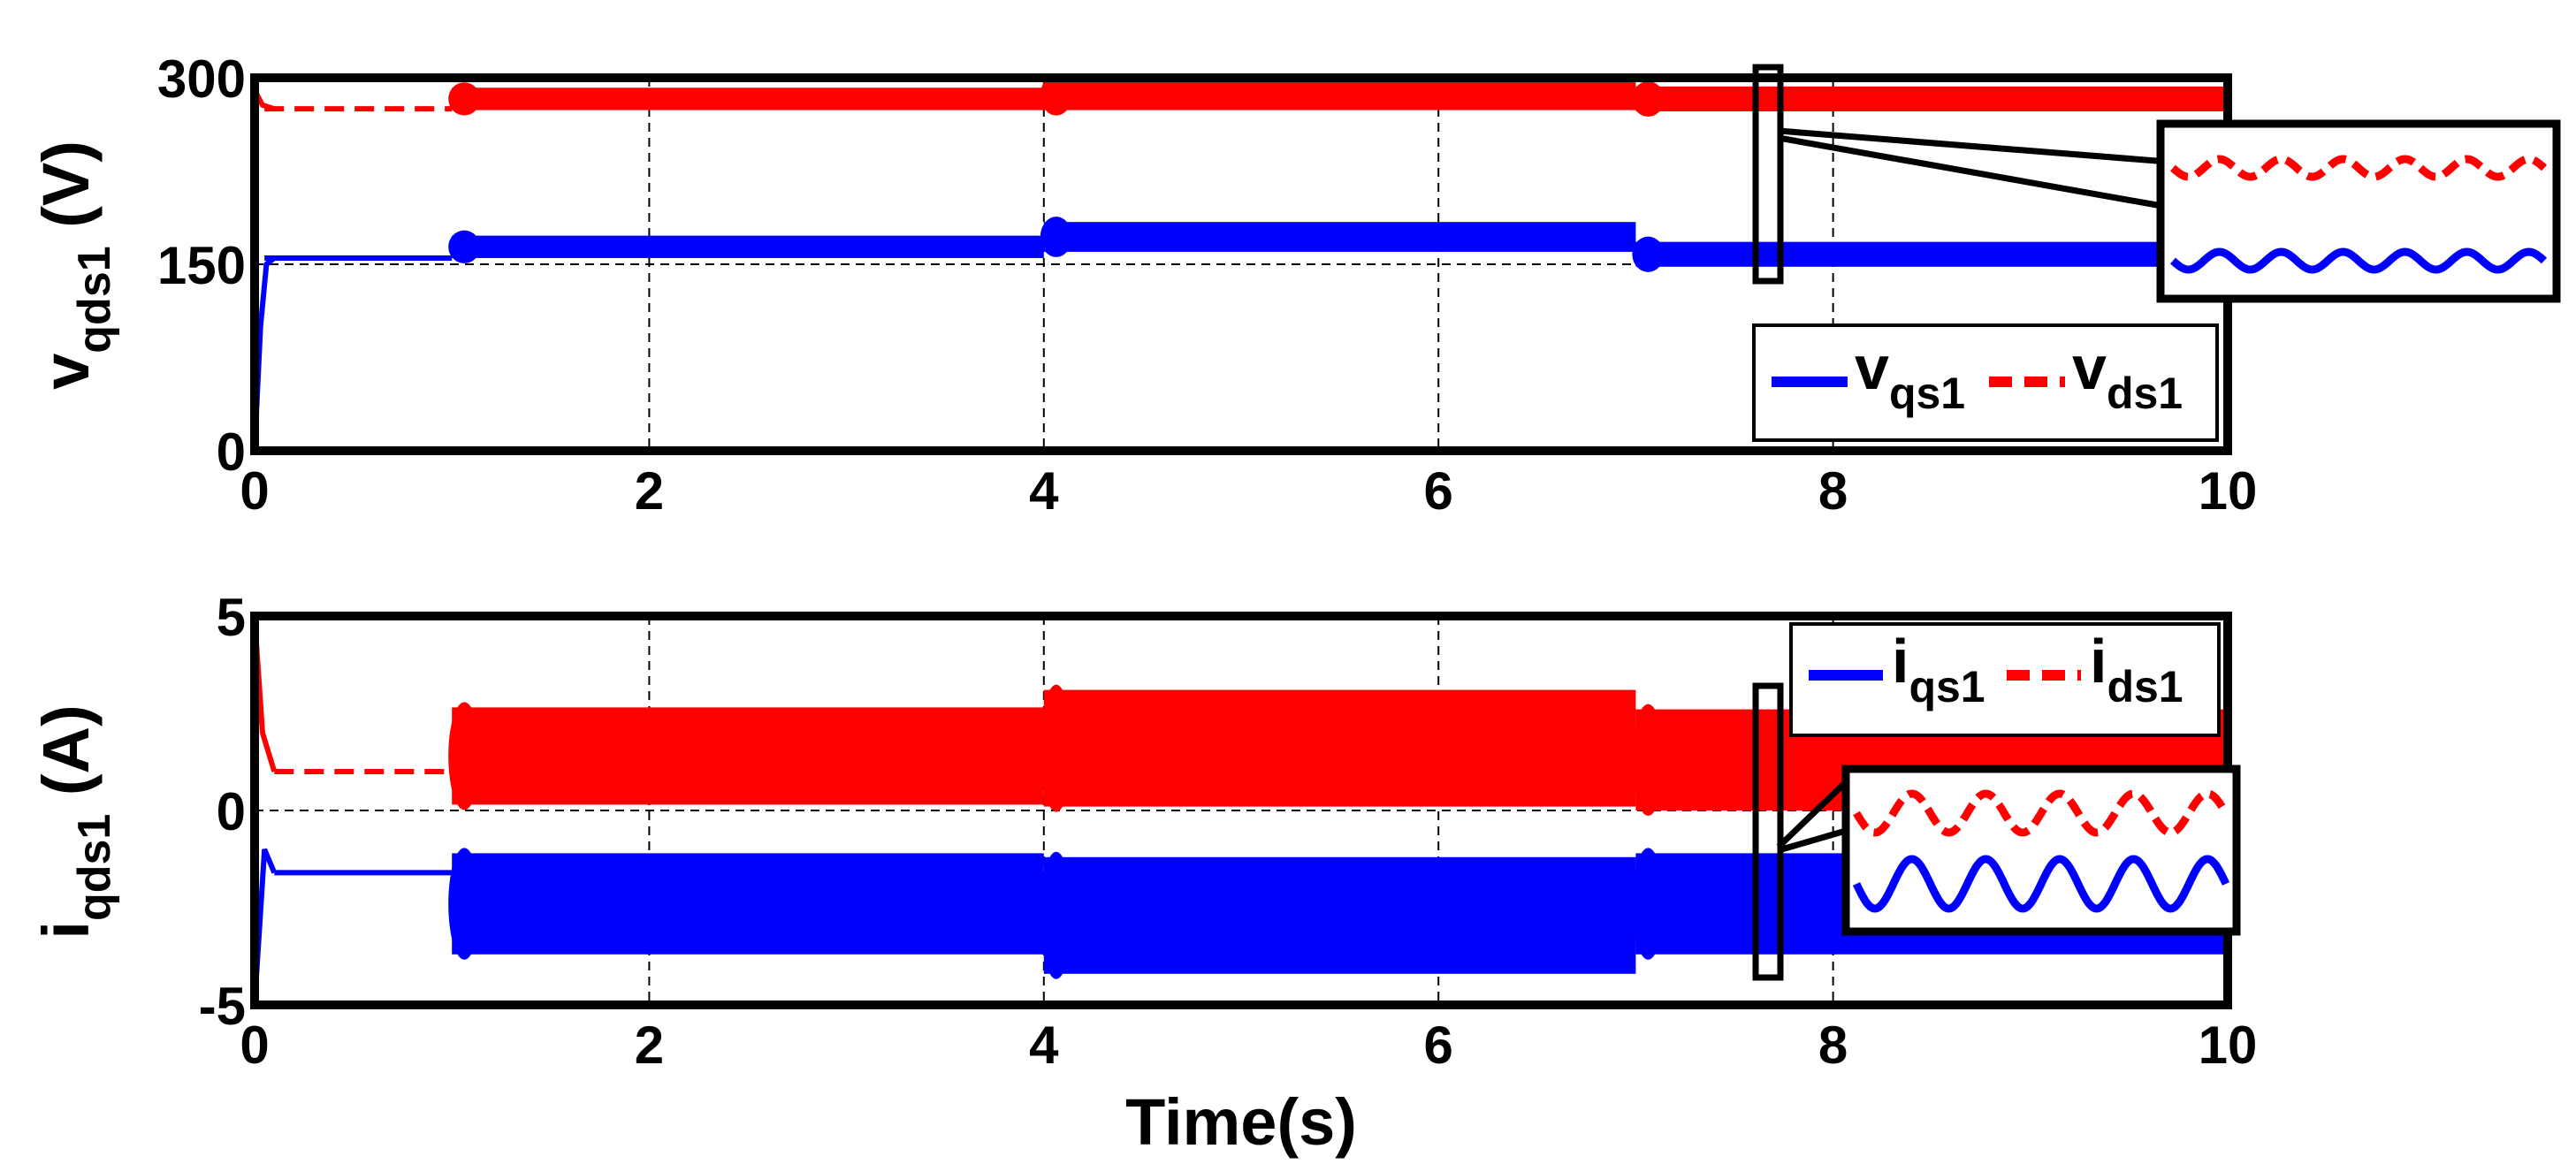  I want to click on current-y-ticks: -5 0 5, so click(222, 812).